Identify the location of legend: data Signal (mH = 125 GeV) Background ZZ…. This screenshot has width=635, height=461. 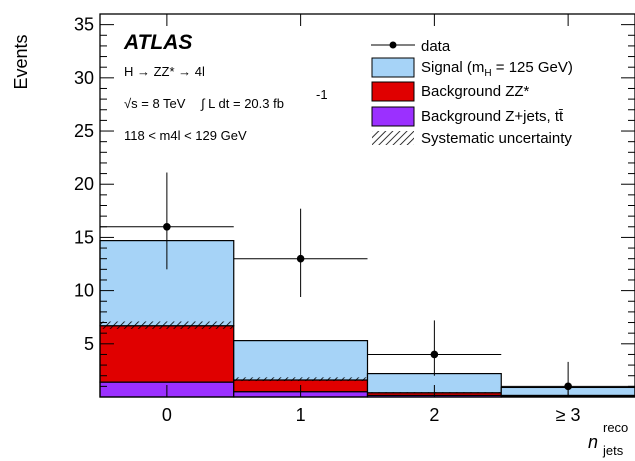
(472, 92).